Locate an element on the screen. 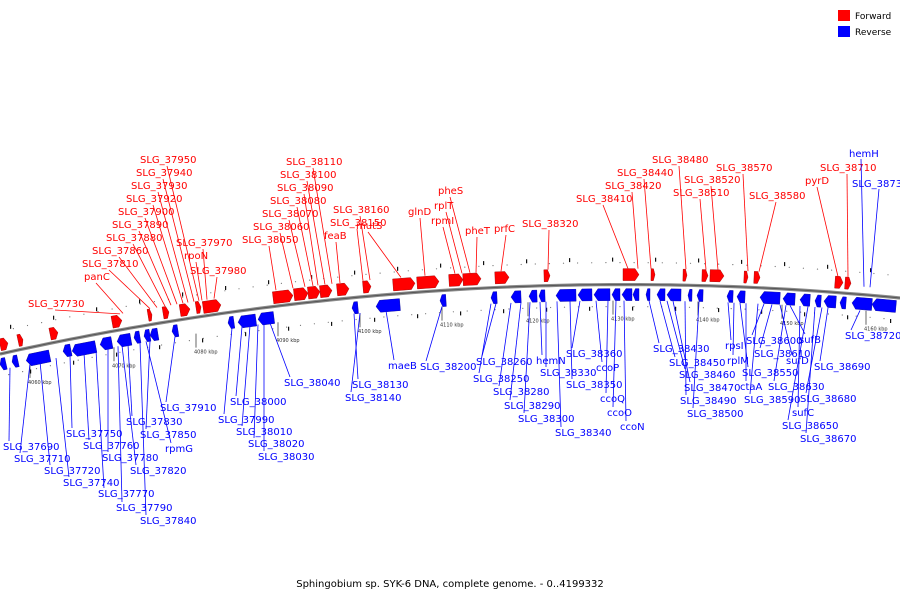 This screenshot has width=900, height=600. forward-gene-label: SLG_37950 is located at coordinates (168, 160).